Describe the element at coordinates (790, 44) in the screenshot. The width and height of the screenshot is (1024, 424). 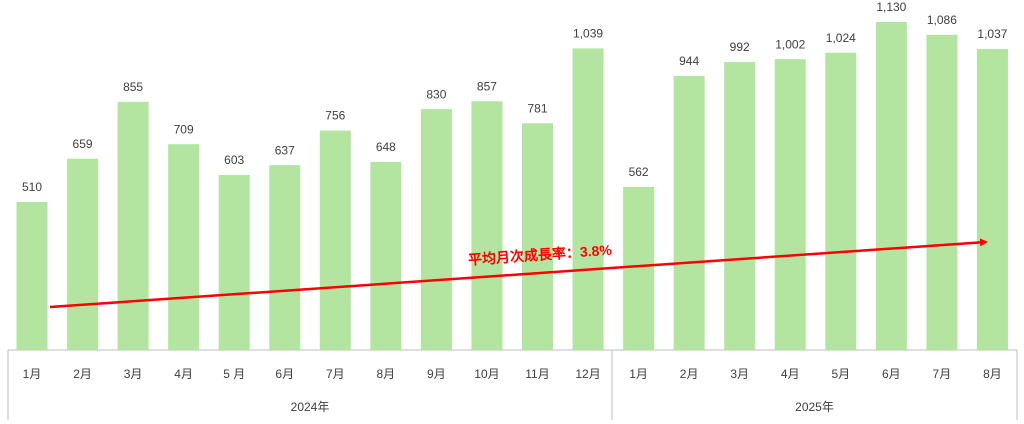
I see `value-label: 1,002` at that location.